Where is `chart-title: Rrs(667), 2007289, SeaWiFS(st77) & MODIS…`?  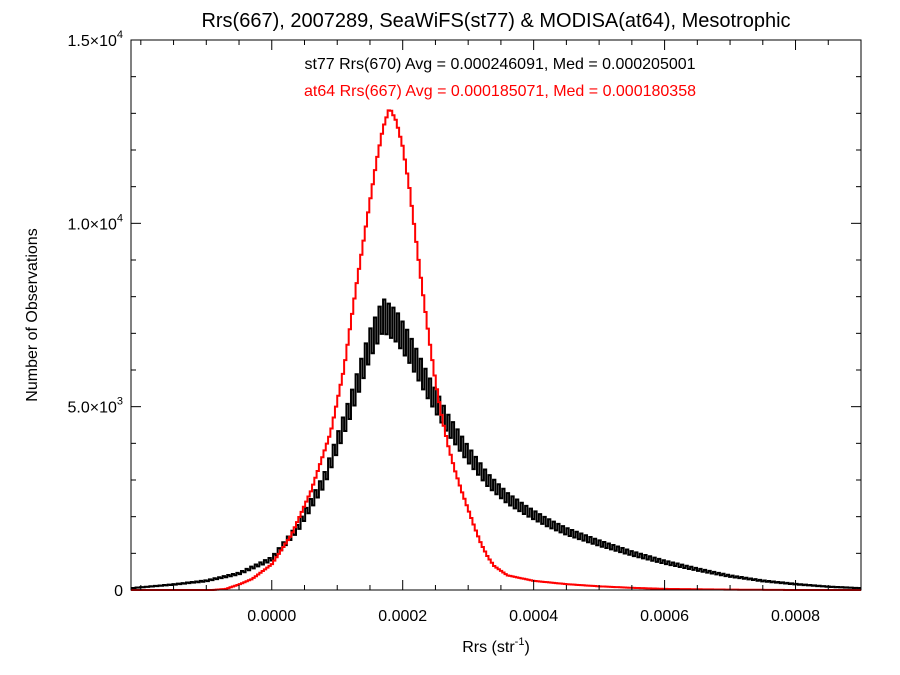 chart-title: Rrs(667), 2007289, SeaWiFS(st77) & MODIS… is located at coordinates (495, 21).